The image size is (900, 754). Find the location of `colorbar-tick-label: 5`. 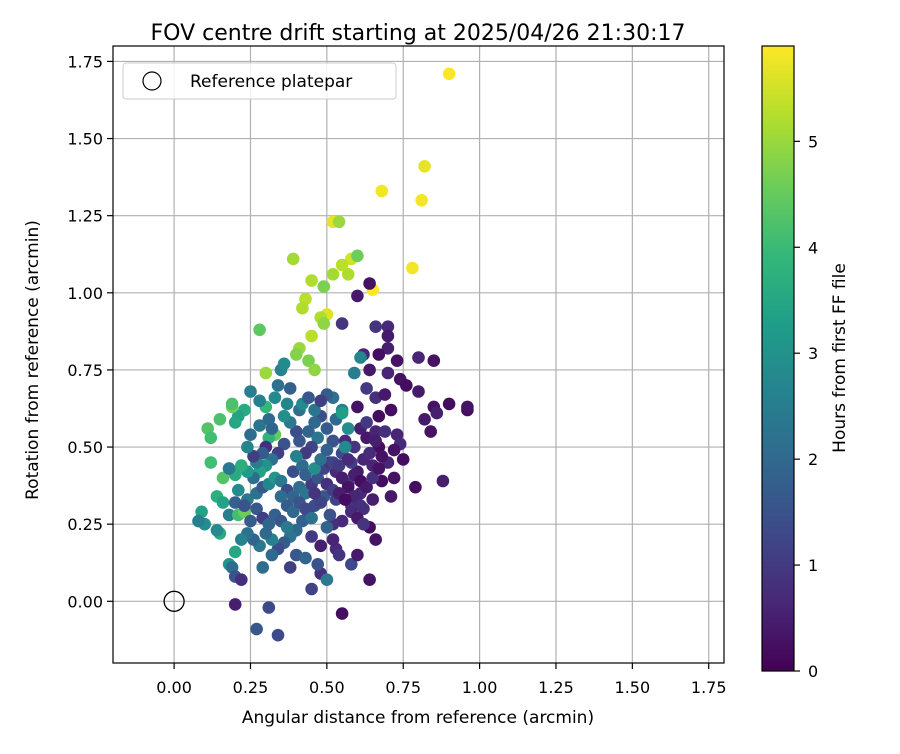

colorbar-tick-label: 5 is located at coordinates (813, 141).